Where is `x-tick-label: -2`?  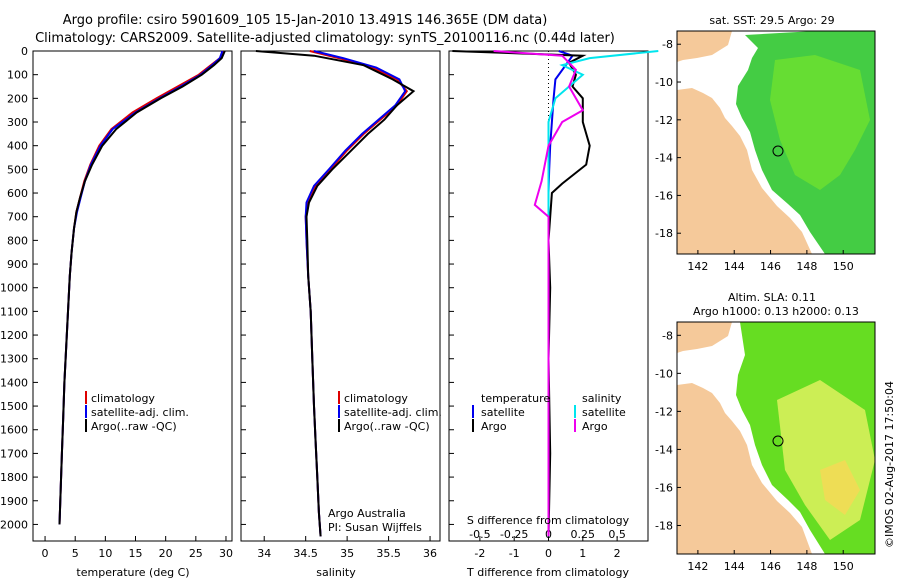 x-tick-label: -2 is located at coordinates (479, 553).